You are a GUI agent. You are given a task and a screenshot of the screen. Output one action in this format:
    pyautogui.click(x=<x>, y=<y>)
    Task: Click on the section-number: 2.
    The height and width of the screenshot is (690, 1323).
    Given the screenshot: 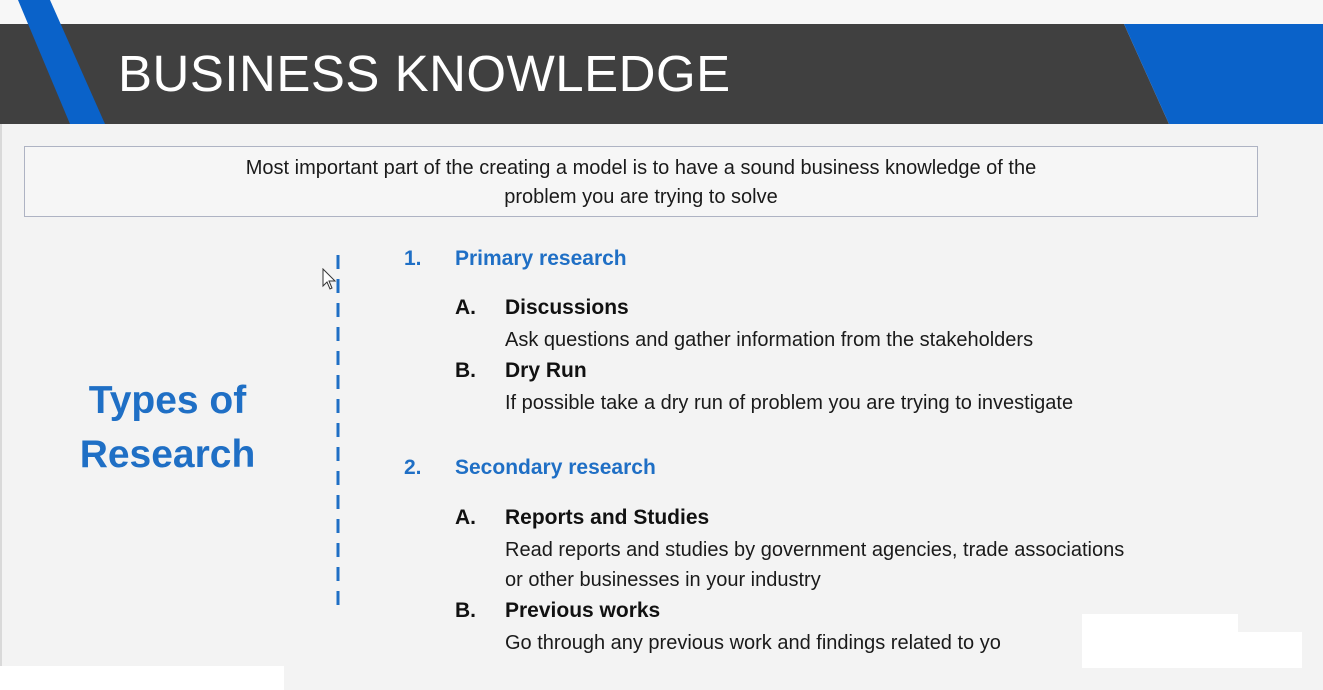 What is the action you would take?
    pyautogui.click(x=413, y=467)
    